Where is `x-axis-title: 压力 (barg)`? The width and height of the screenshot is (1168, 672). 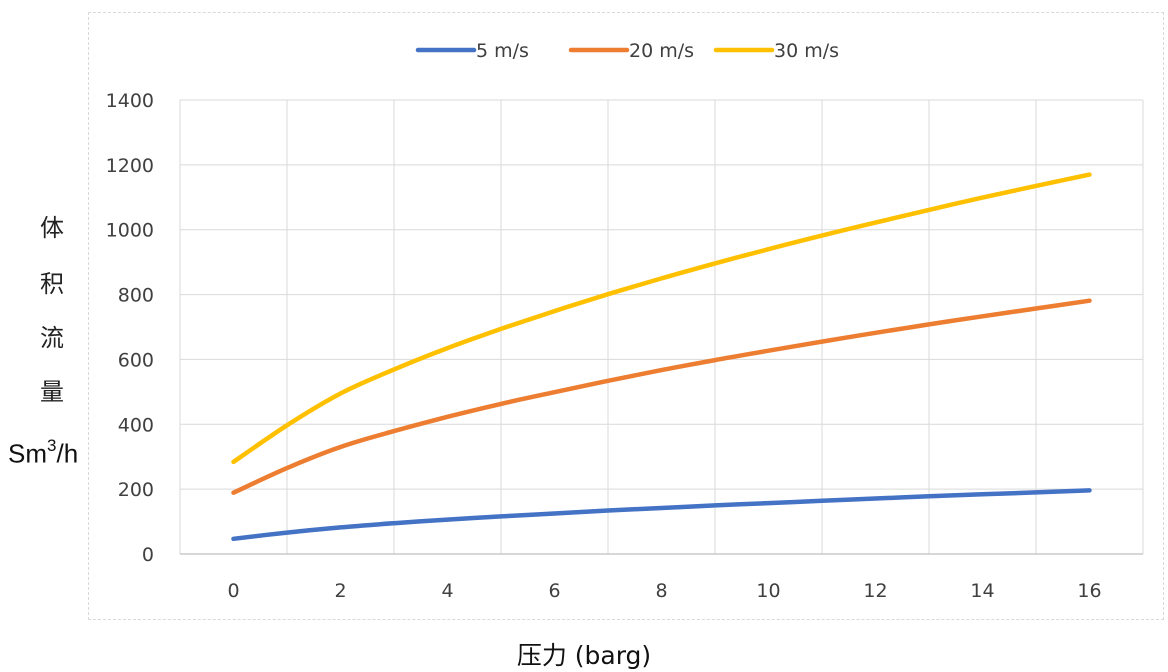 x-axis-title: 压力 (barg) is located at coordinates (584, 655).